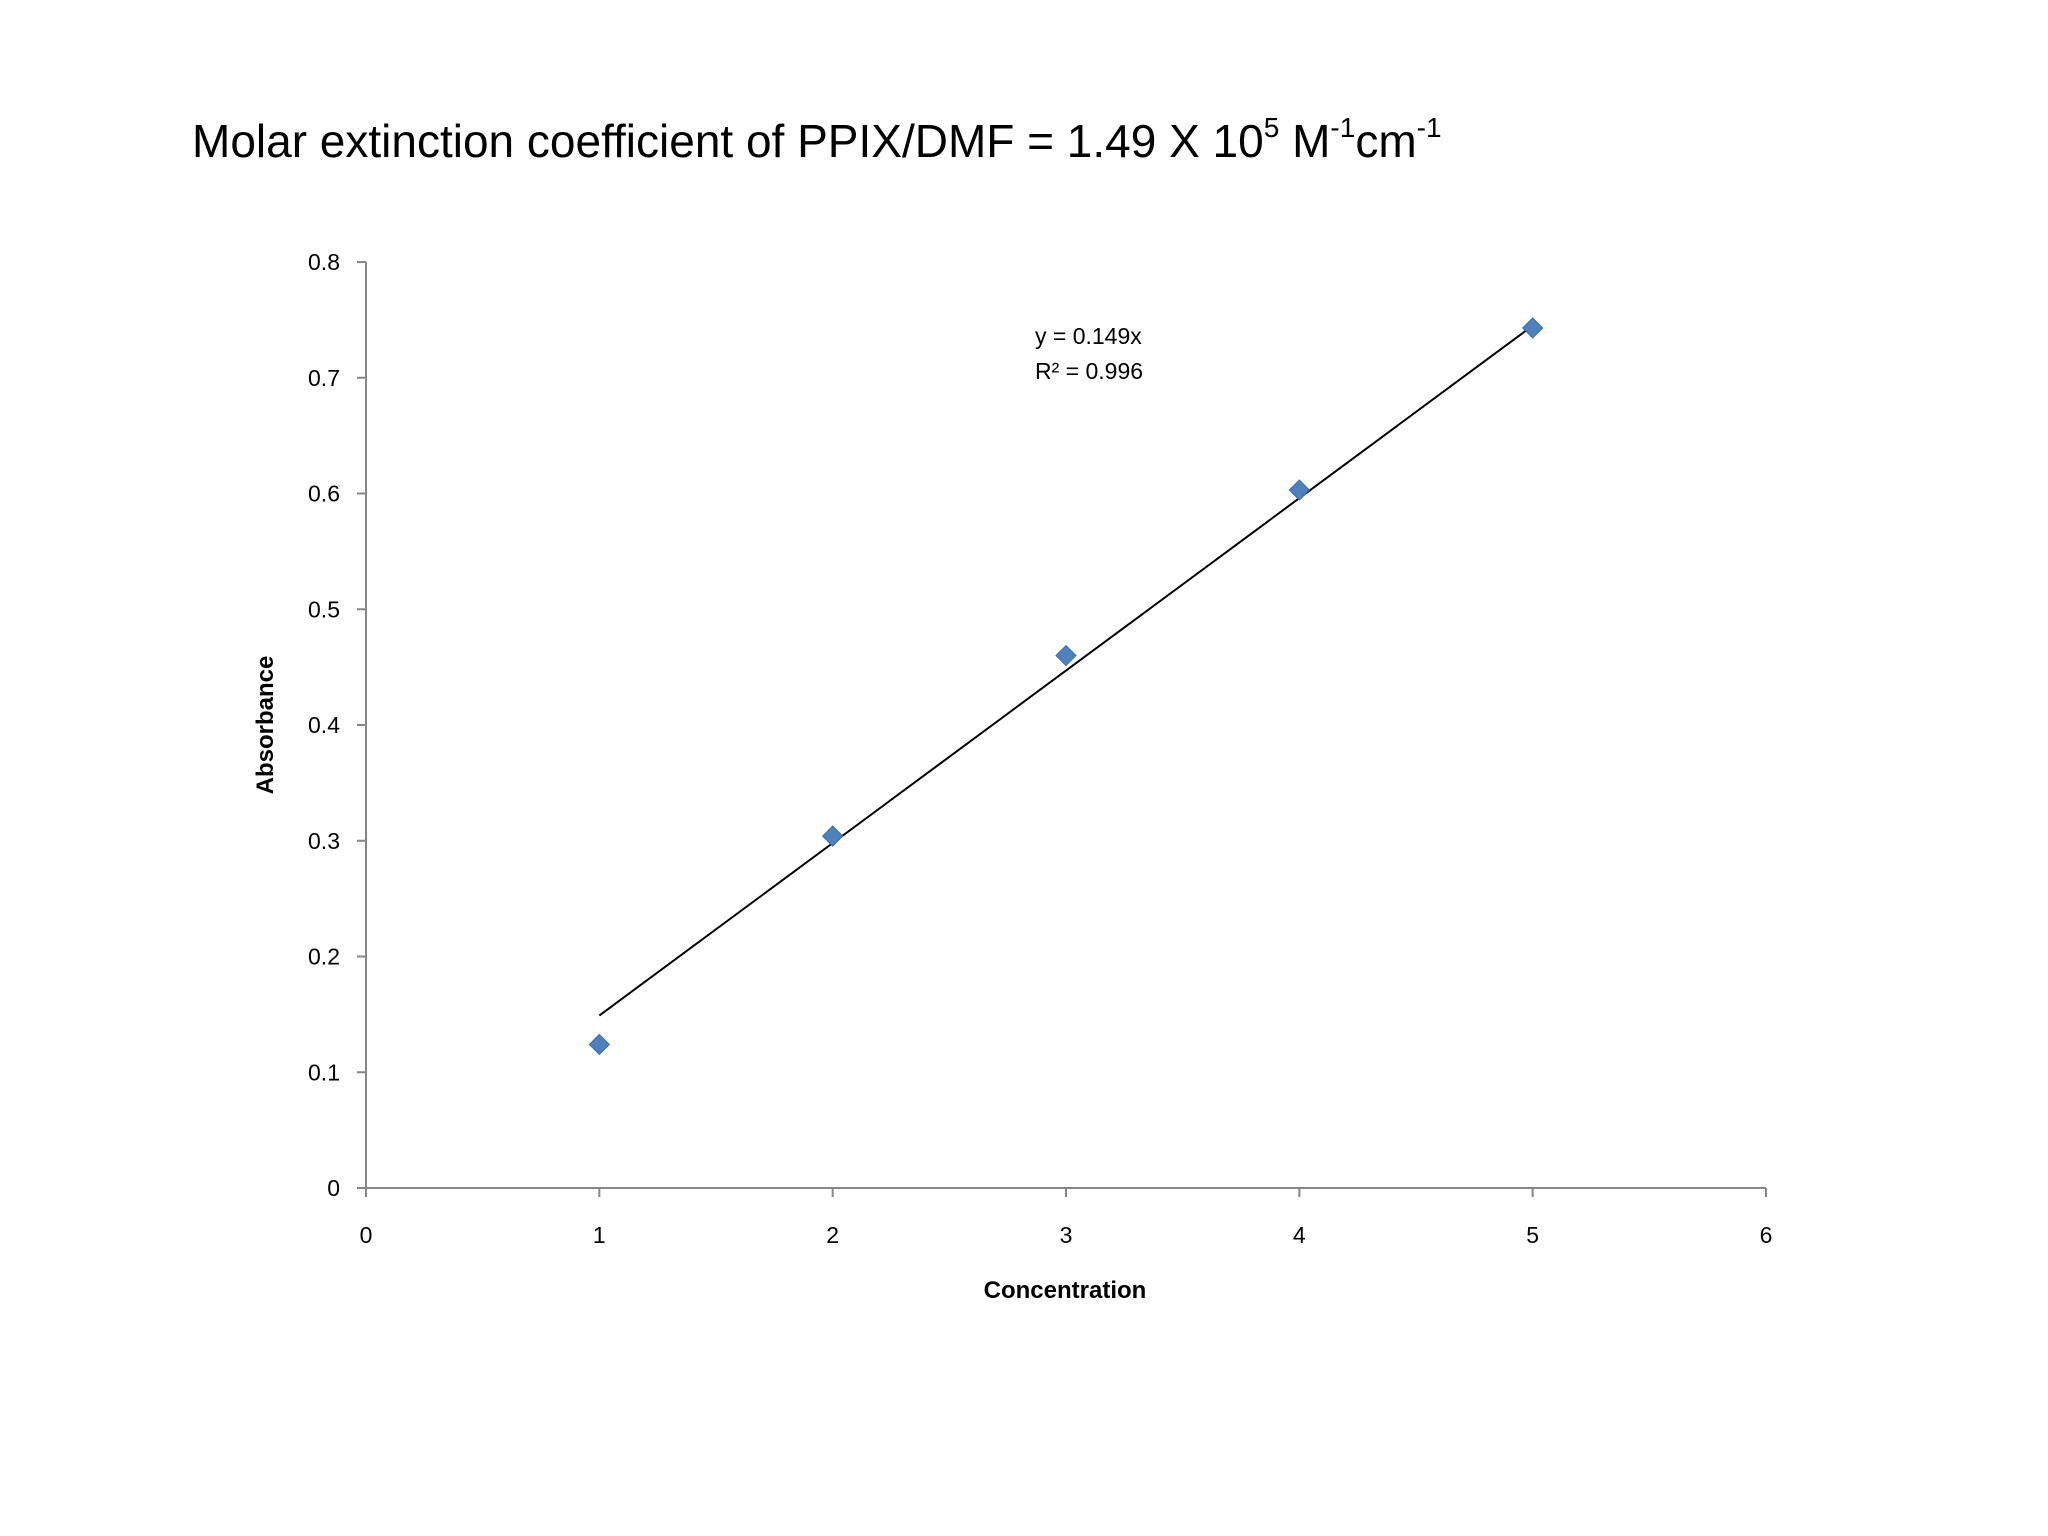  I want to click on y-tick-label: 0, so click(333, 1188).